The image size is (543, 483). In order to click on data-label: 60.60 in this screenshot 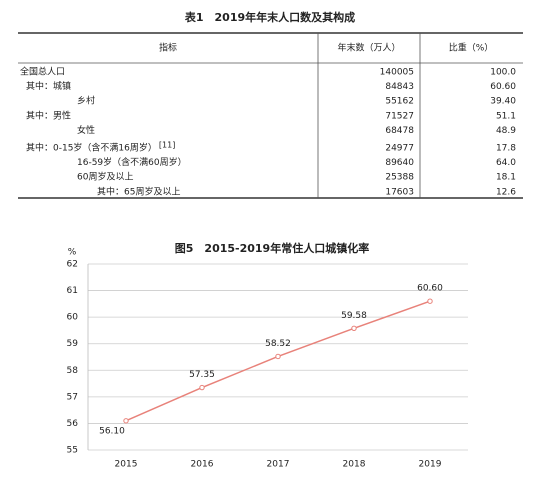, I will do `click(430, 289)`.